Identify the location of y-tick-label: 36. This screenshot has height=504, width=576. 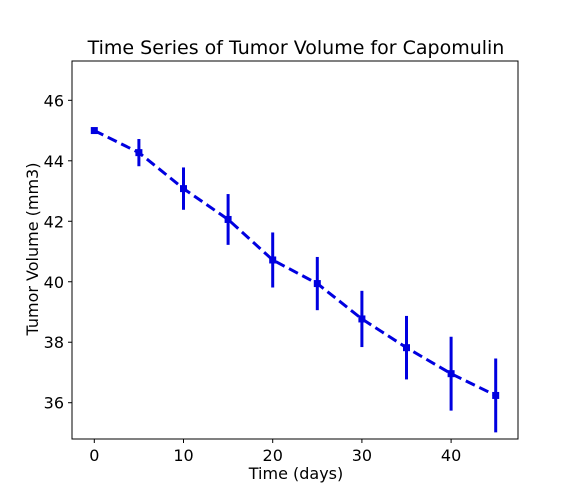
(54, 403).